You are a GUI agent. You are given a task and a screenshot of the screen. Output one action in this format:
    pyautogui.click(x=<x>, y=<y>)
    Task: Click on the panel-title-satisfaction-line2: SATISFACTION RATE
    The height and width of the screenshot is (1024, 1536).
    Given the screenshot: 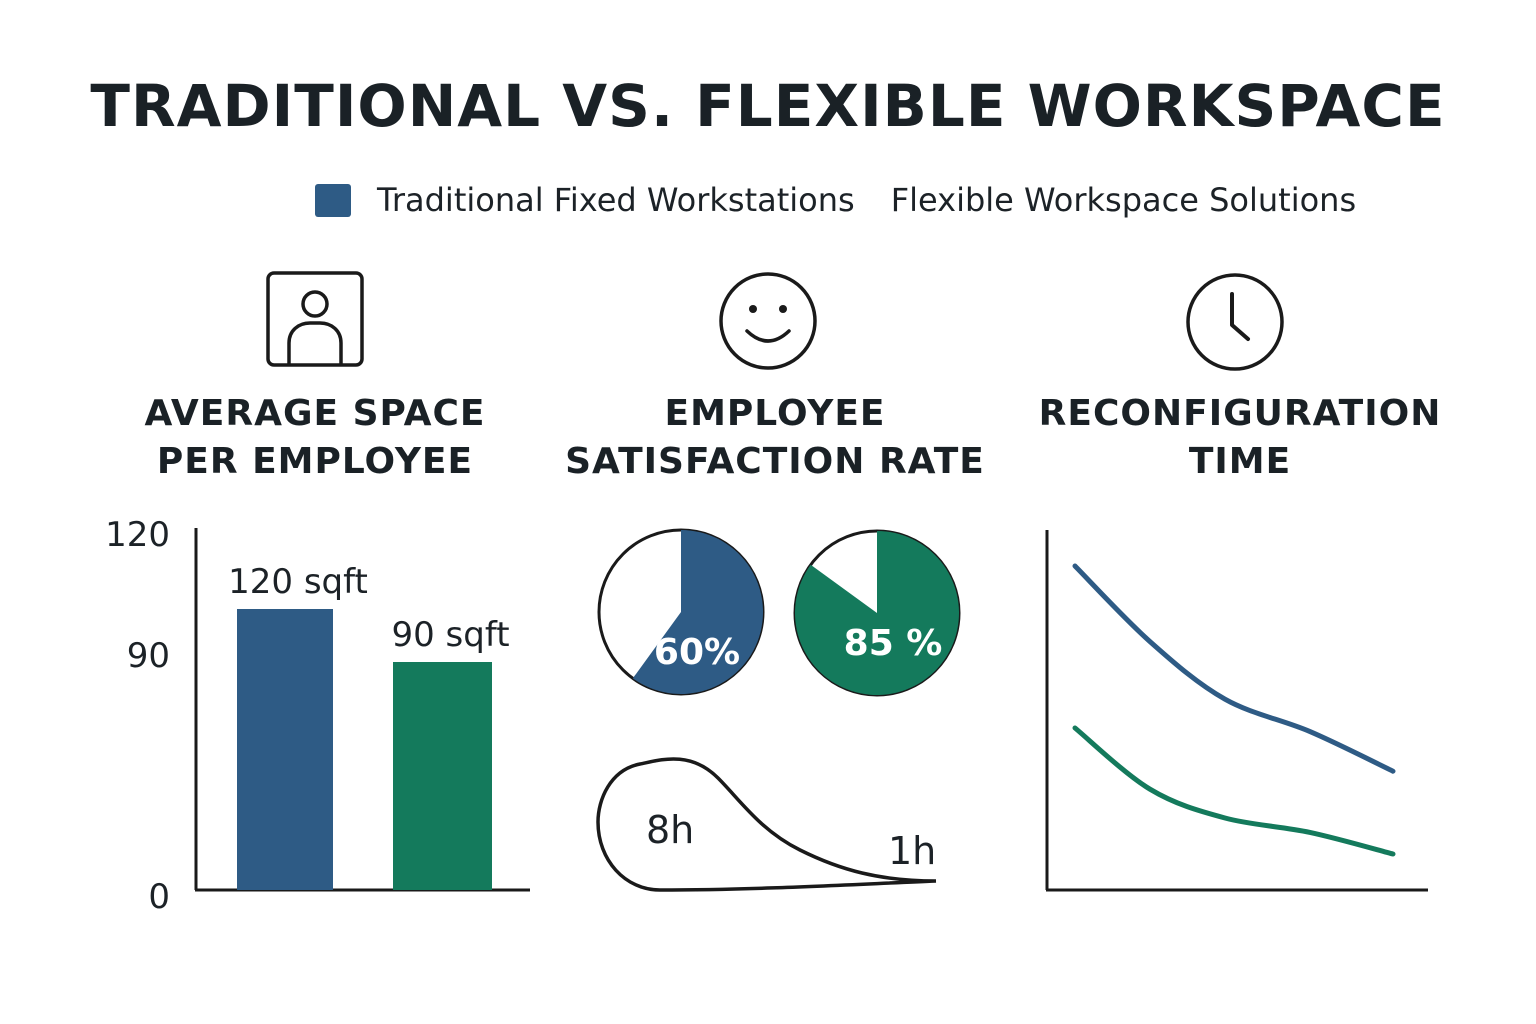 What is the action you would take?
    pyautogui.click(x=775, y=461)
    